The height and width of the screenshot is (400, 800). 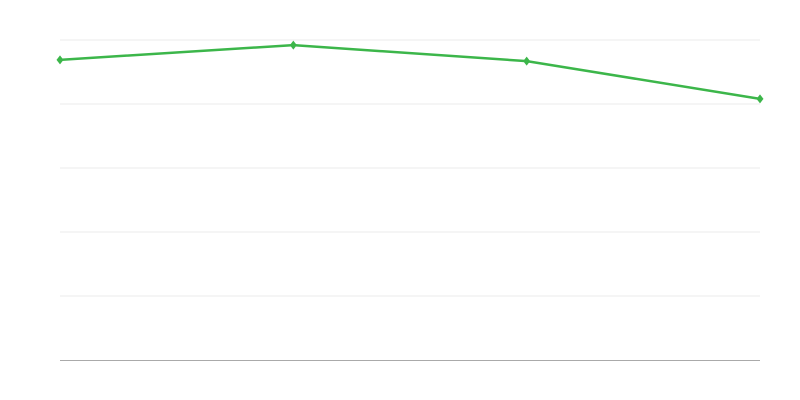 I want to click on series-line, so click(x=410, y=72).